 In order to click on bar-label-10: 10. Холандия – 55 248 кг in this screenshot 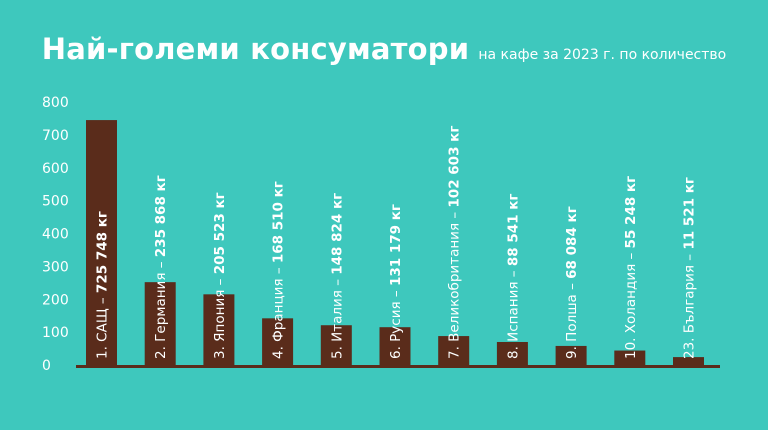, I will do `click(631, 267)`.